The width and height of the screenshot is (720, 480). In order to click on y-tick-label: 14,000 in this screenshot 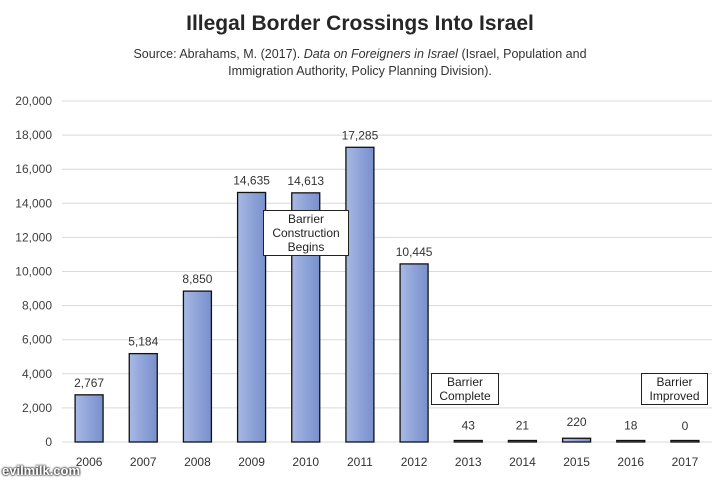, I will do `click(33, 203)`.